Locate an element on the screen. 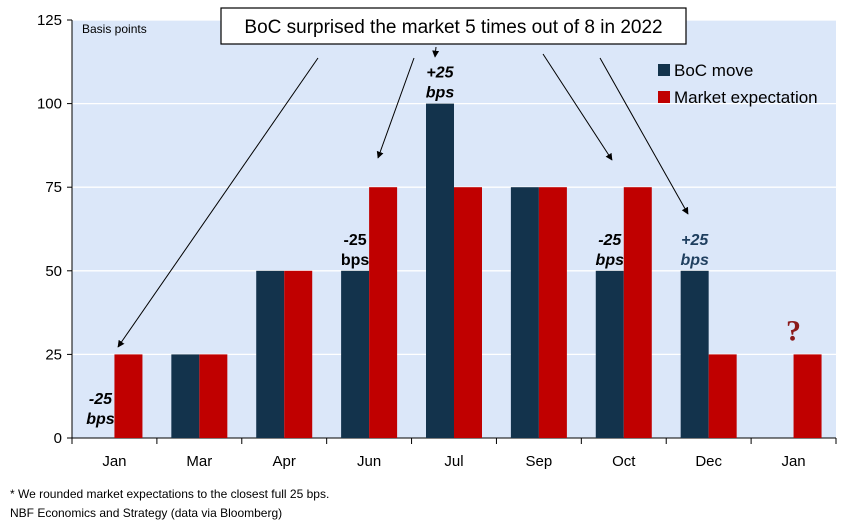 The height and width of the screenshot is (529, 854). question-mark: ? is located at coordinates (793, 330).